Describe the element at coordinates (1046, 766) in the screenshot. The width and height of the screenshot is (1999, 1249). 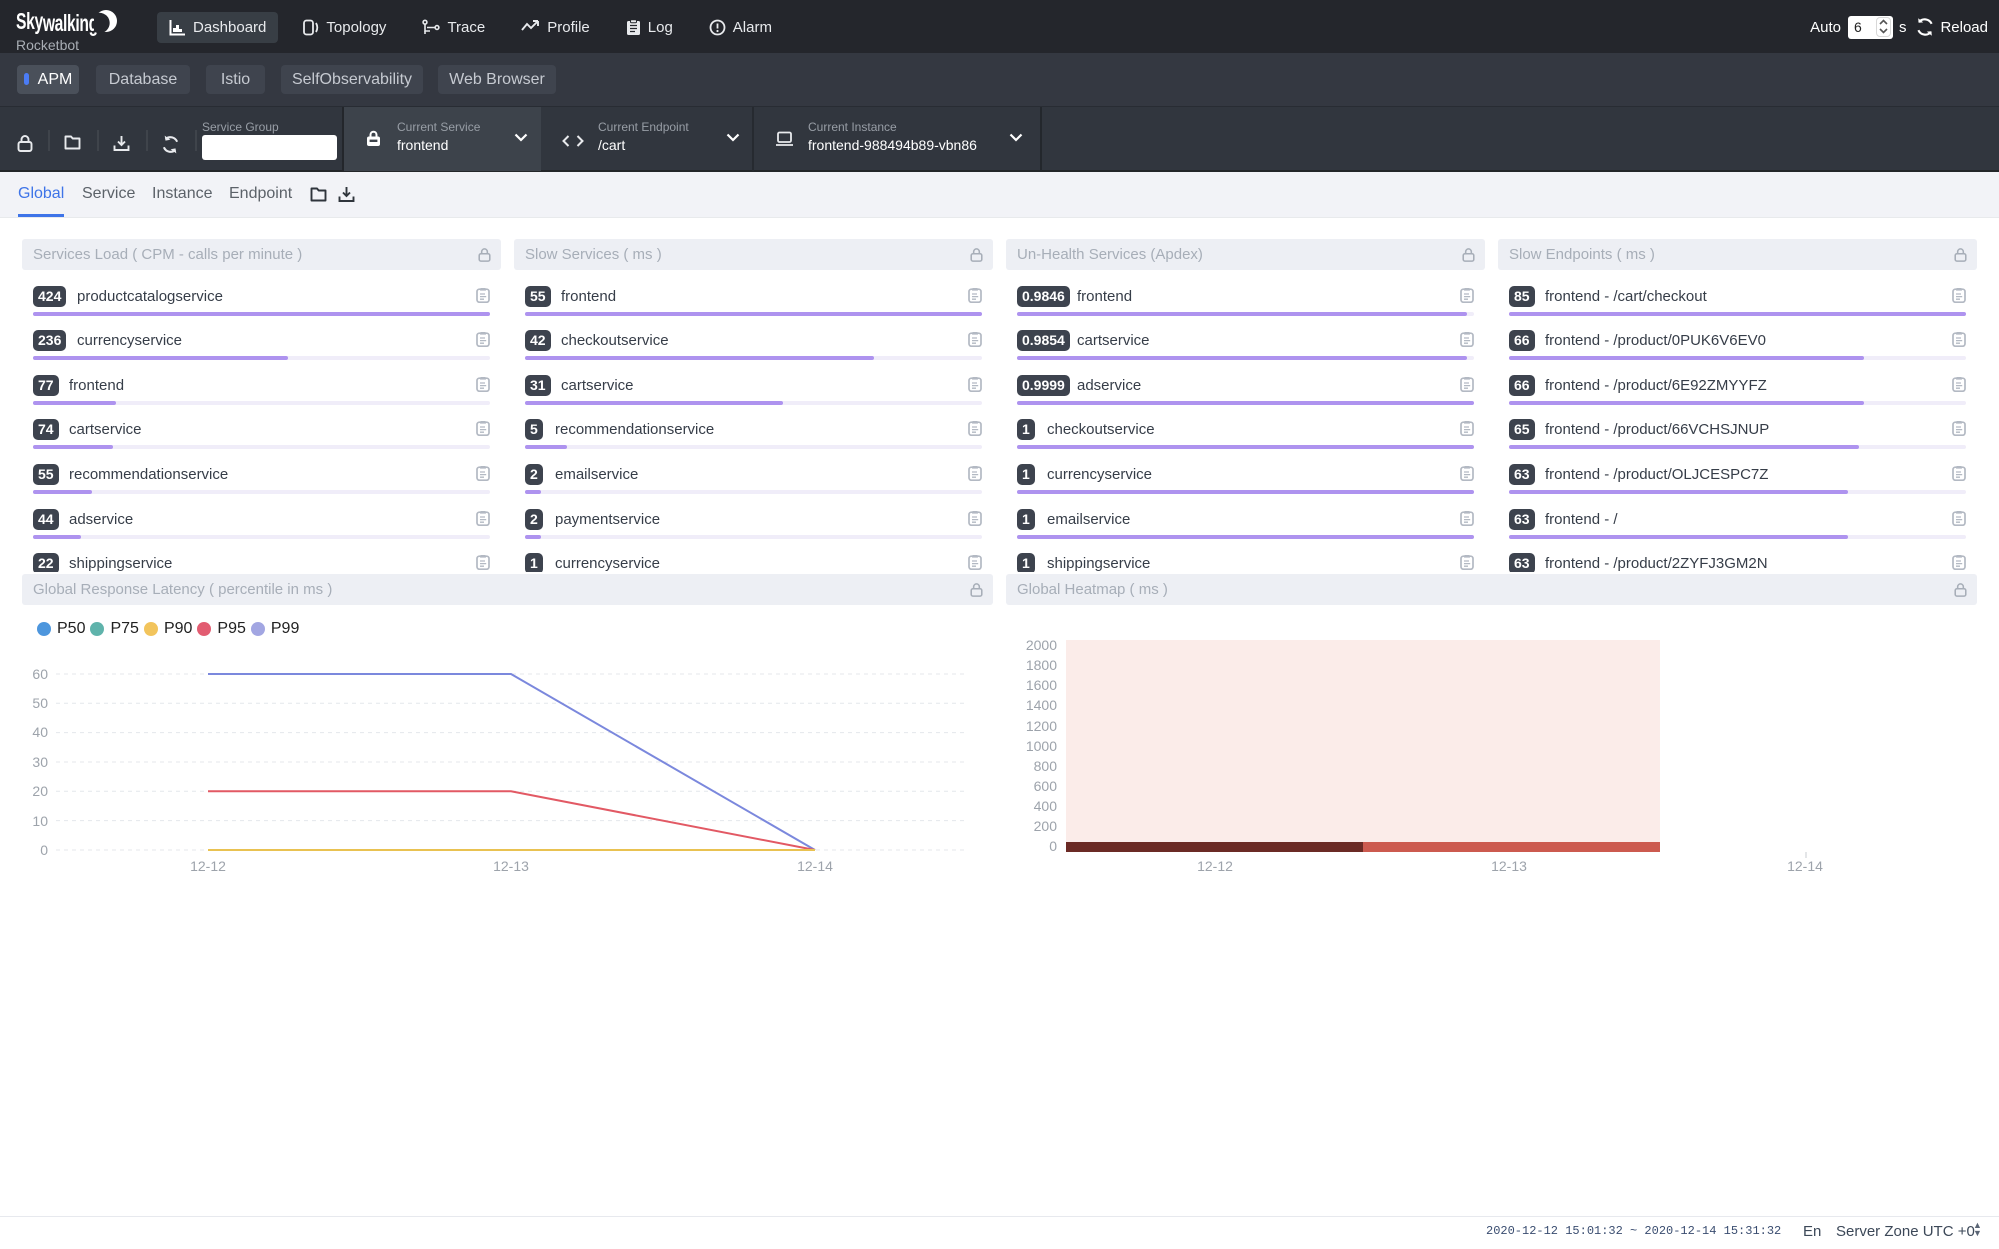
I see `svg-text: 800` at that location.